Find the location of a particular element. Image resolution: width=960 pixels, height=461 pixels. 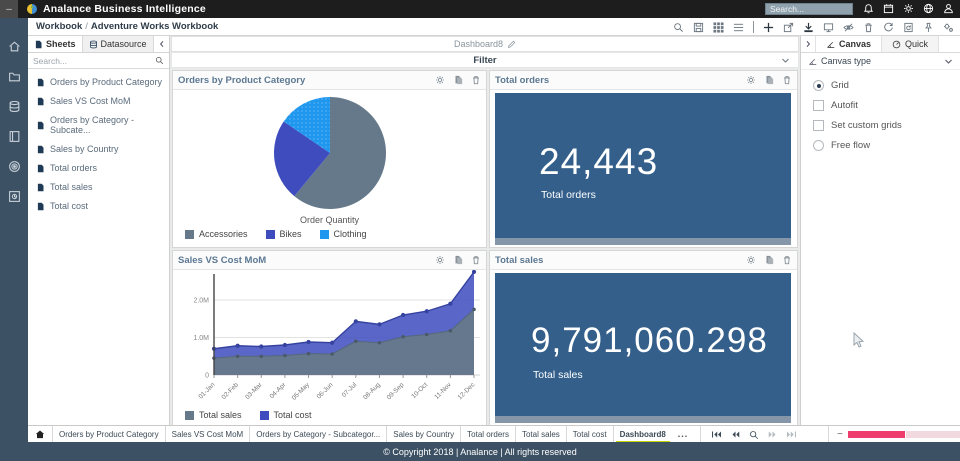

last-page-icon is located at coordinates (791, 434).